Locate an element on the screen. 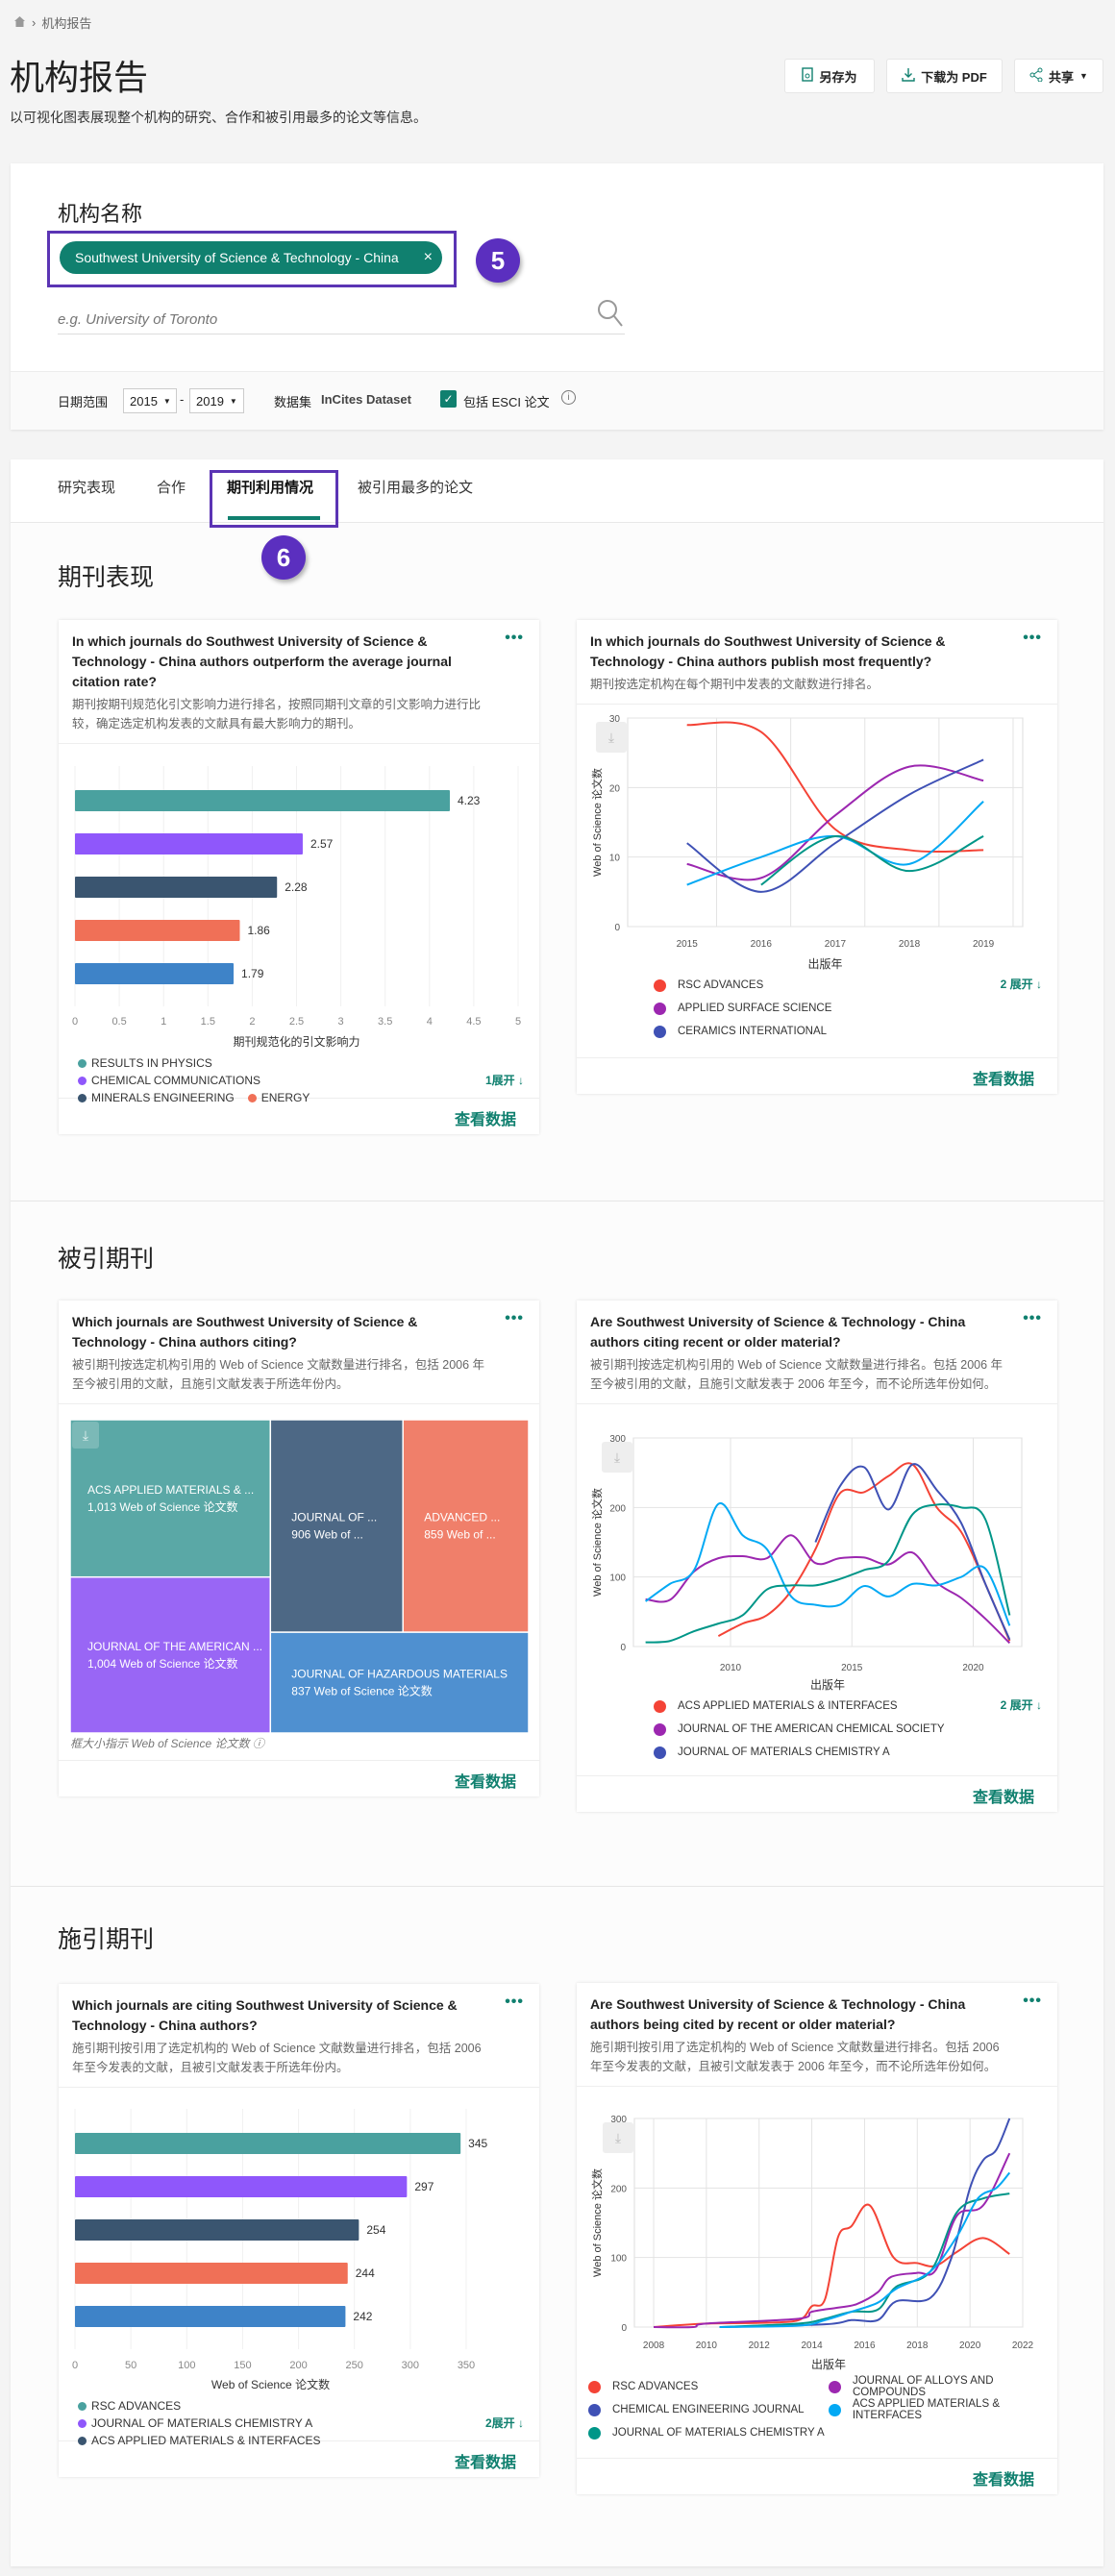 The height and width of the screenshot is (2576, 1115). x-tick-label: 4 is located at coordinates (430, 1022).